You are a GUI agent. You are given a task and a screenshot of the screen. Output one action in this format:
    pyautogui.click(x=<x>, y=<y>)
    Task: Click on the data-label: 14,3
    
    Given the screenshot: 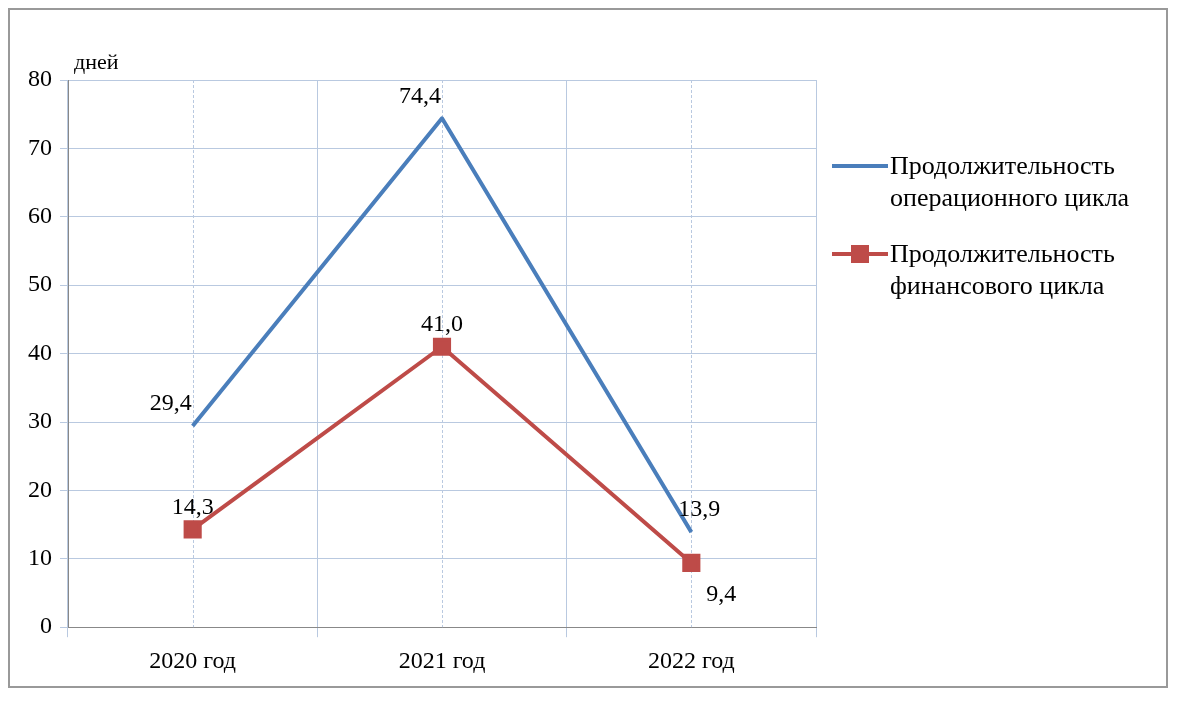 What is the action you would take?
    pyautogui.click(x=192, y=505)
    